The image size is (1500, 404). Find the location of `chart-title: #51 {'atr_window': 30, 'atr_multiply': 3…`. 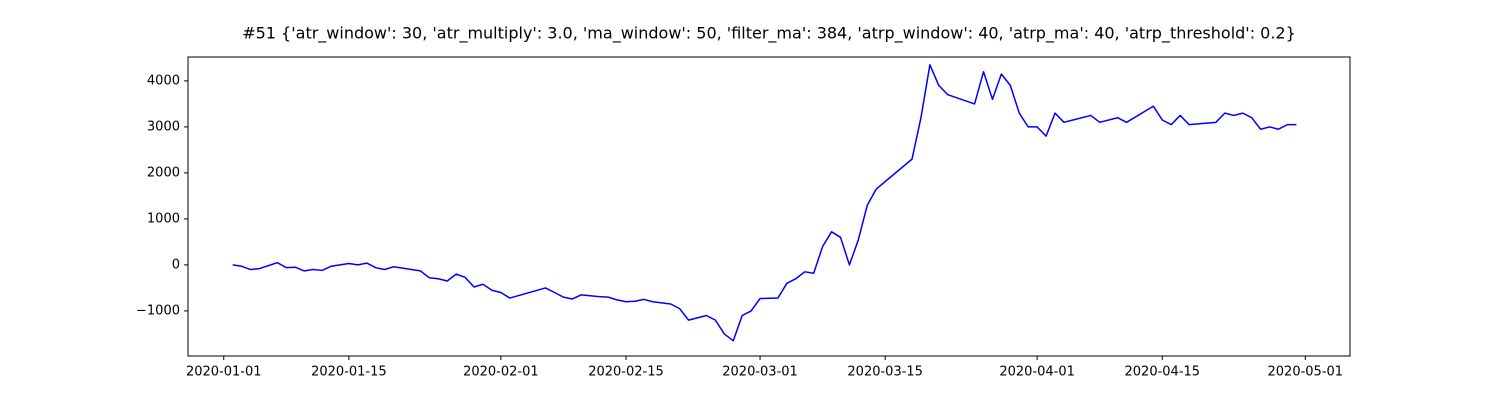

chart-title: #51 {'atr_window': 30, 'atr_multiply': 3… is located at coordinates (769, 34).